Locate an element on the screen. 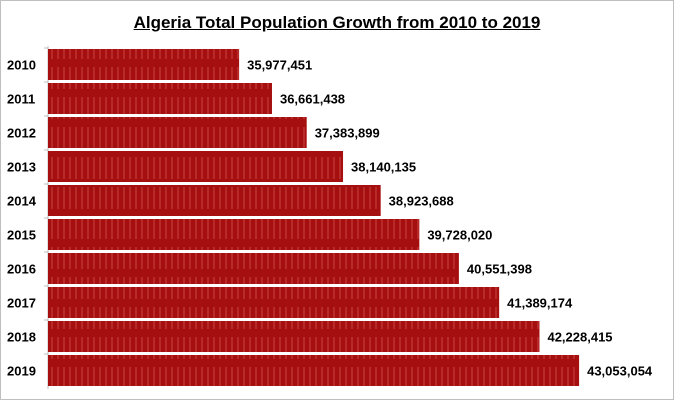  data-label: 38,140,135 is located at coordinates (383, 167).